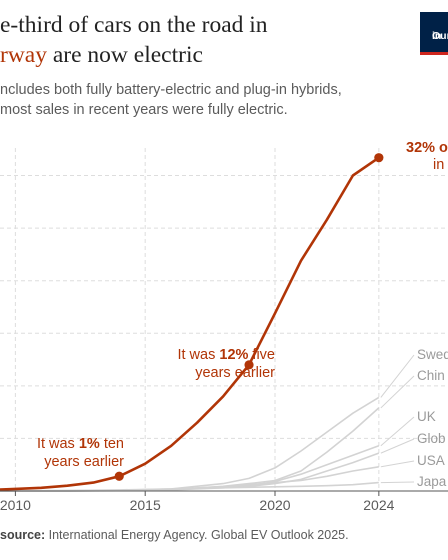 This screenshot has height=560, width=448. I want to click on series-leader-glob, so click(397, 446).